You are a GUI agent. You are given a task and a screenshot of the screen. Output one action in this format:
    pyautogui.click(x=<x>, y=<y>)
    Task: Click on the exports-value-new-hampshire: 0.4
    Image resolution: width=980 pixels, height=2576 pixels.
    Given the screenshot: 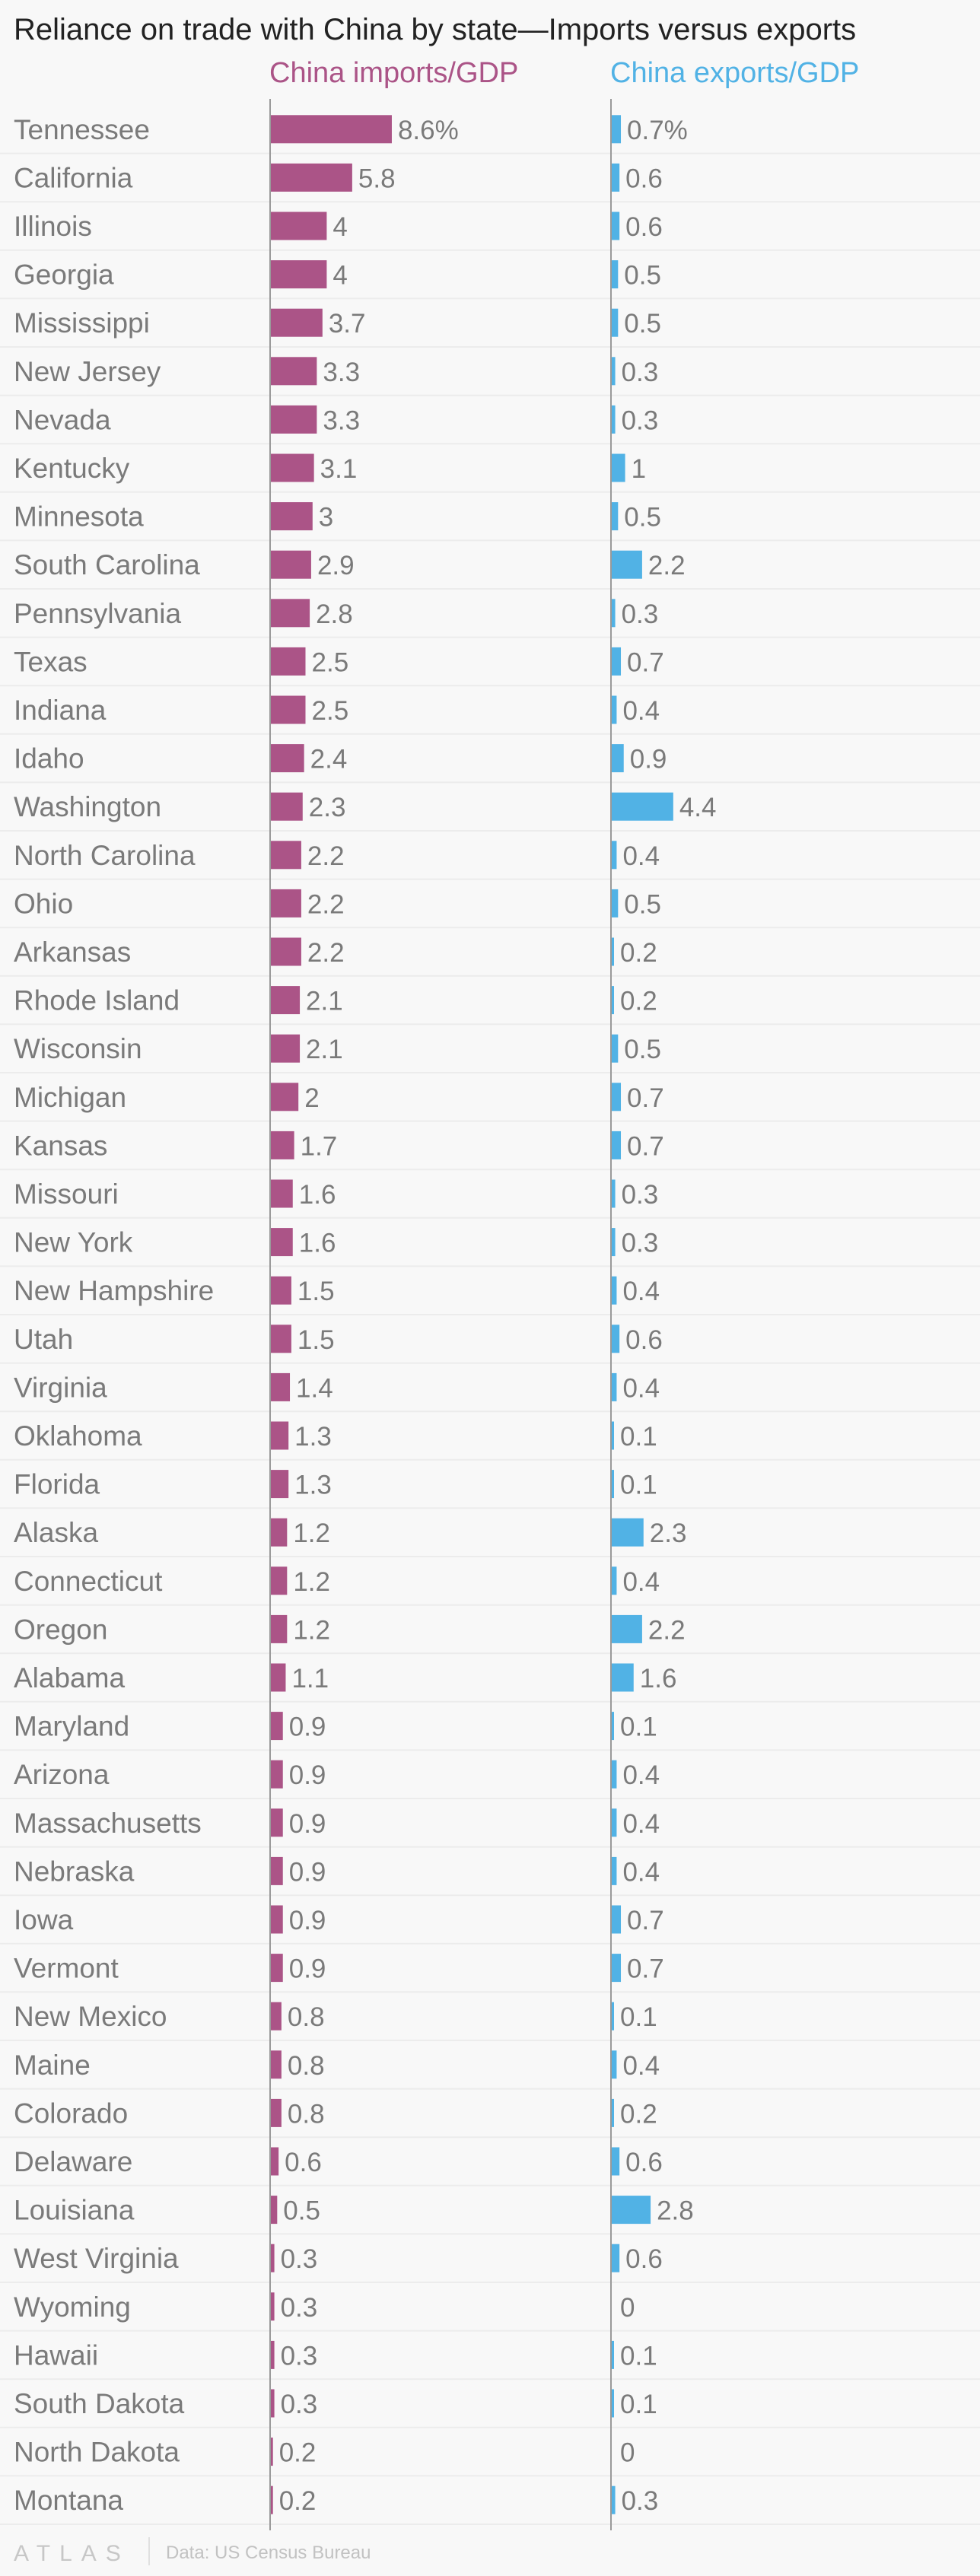 What is the action you would take?
    pyautogui.click(x=641, y=1291)
    